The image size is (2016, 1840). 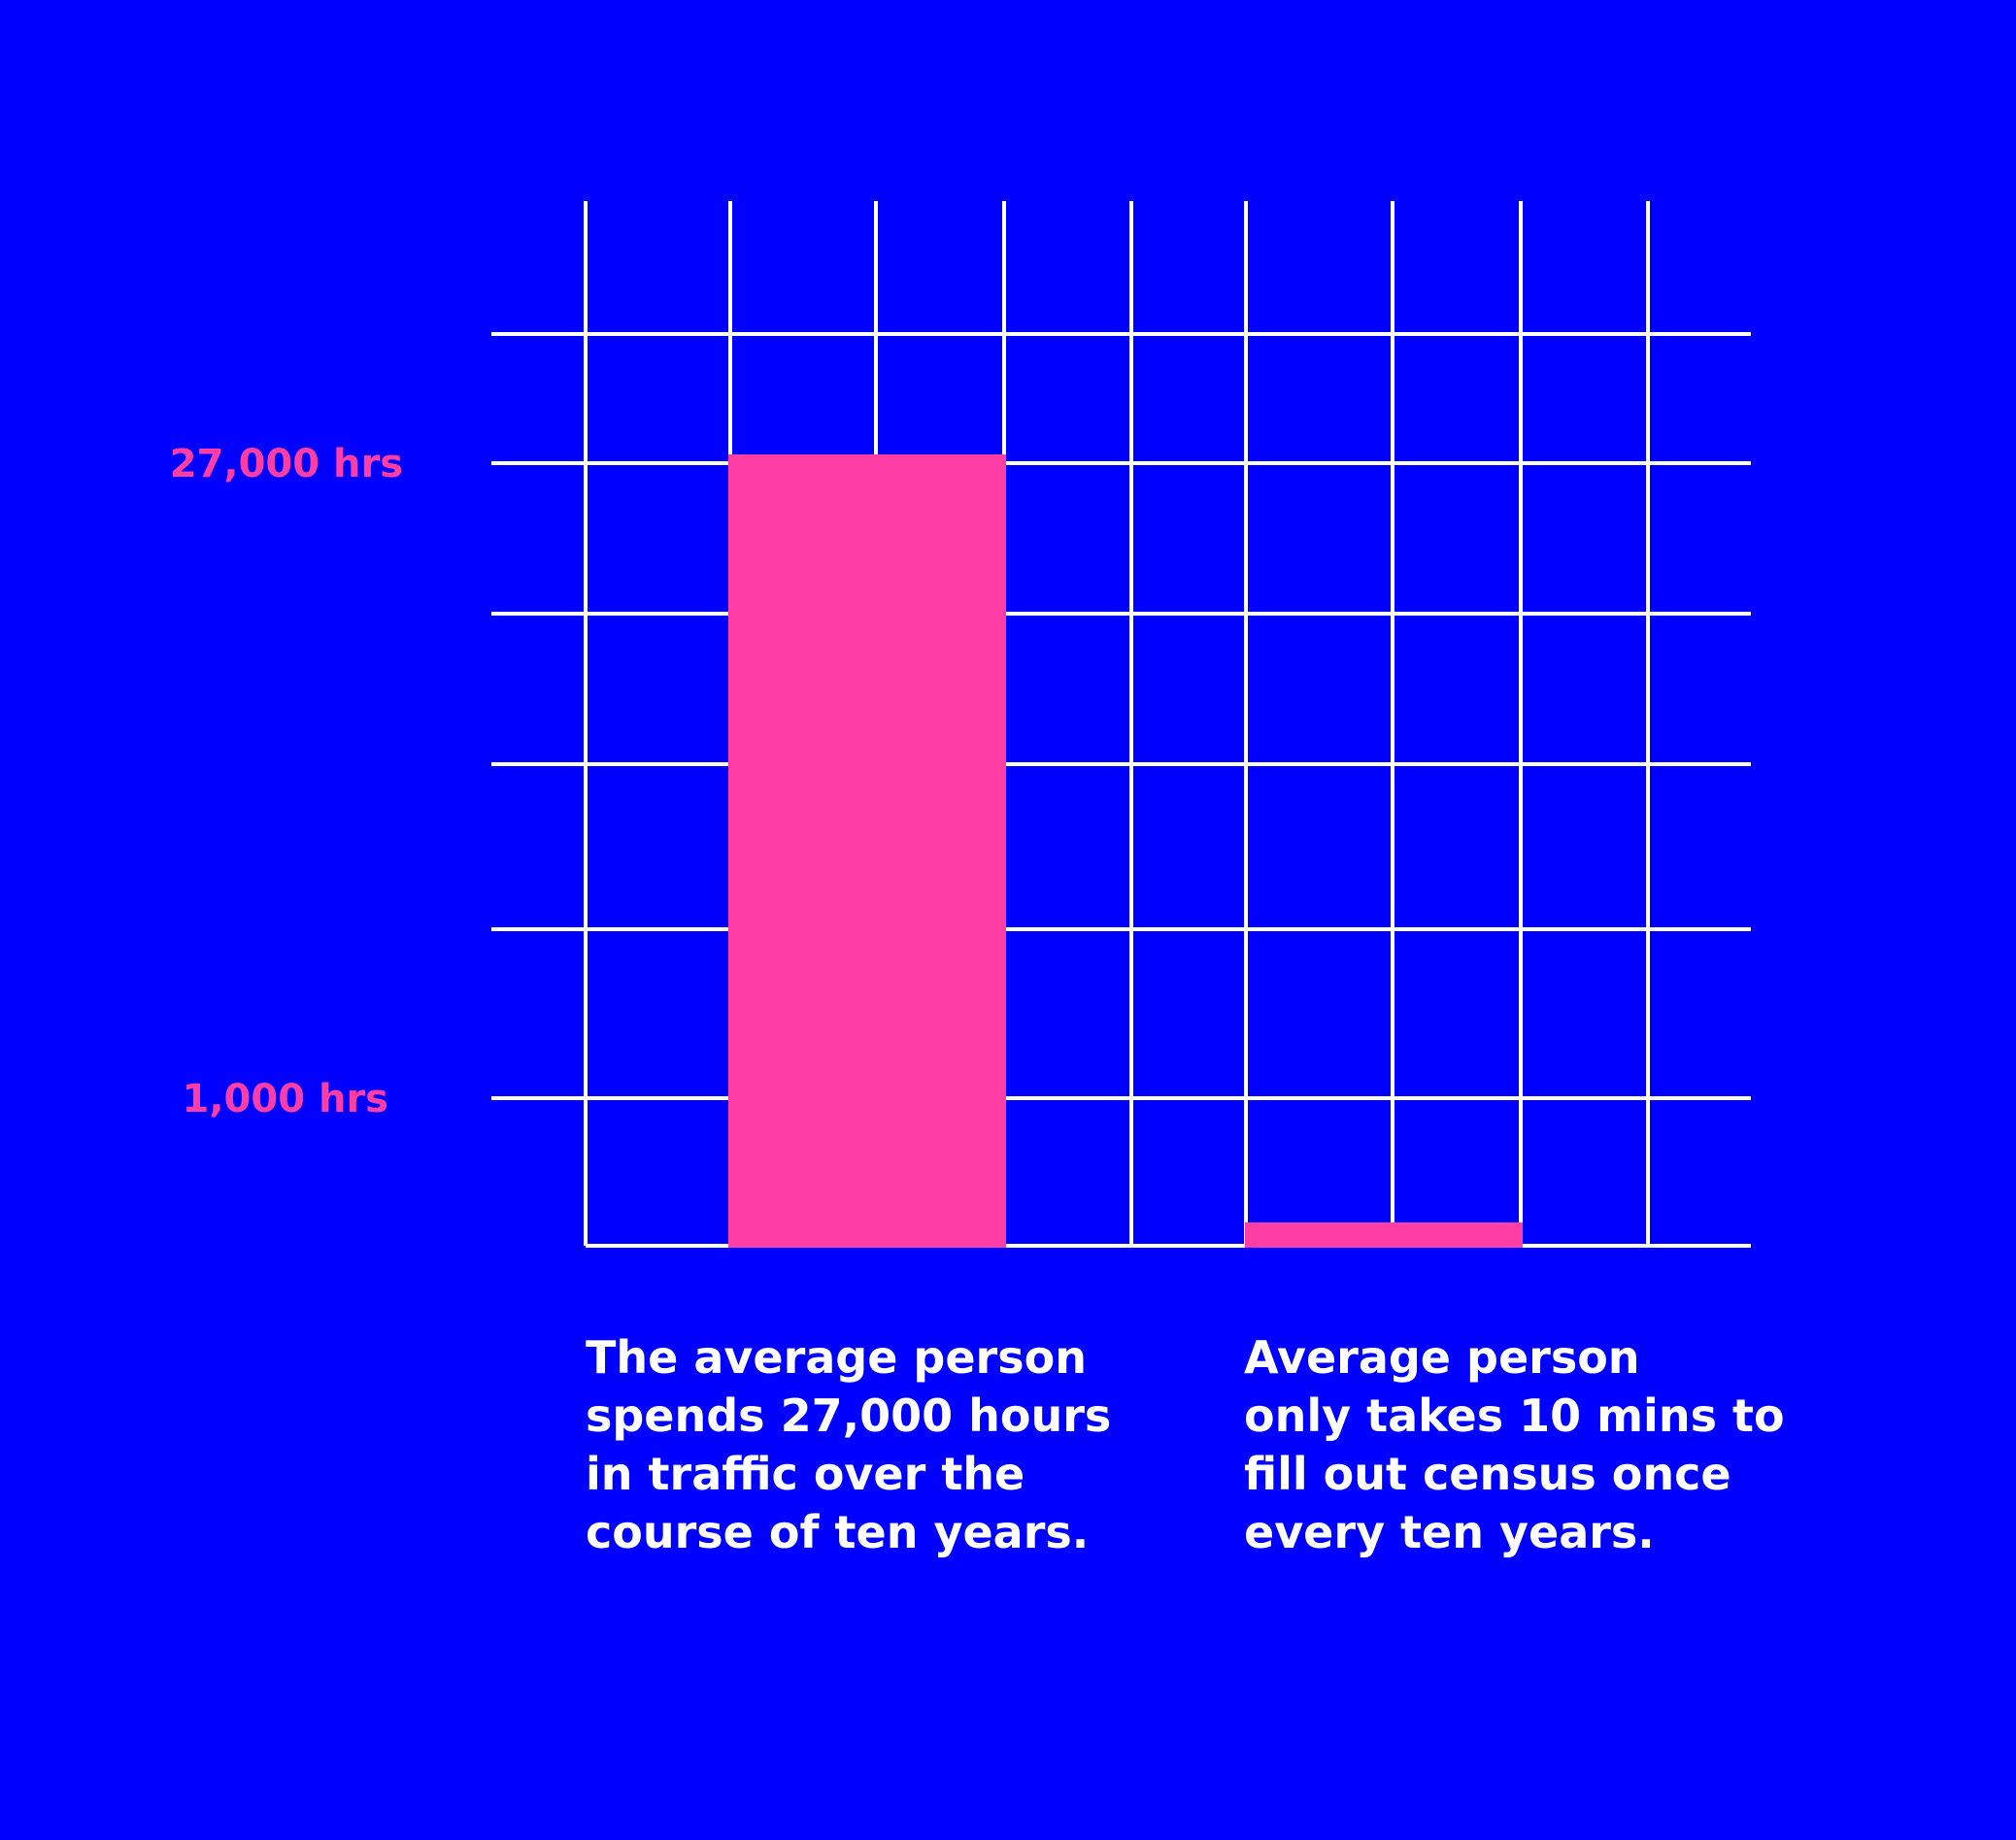 What do you see at coordinates (285, 1099) in the screenshot?
I see `y-tick-label-0: 1,000 hrs` at bounding box center [285, 1099].